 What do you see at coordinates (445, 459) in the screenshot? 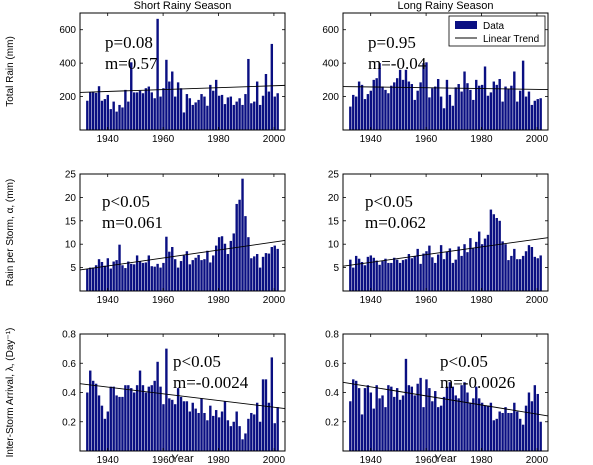
I see `x-axis-label: Year` at bounding box center [445, 459].